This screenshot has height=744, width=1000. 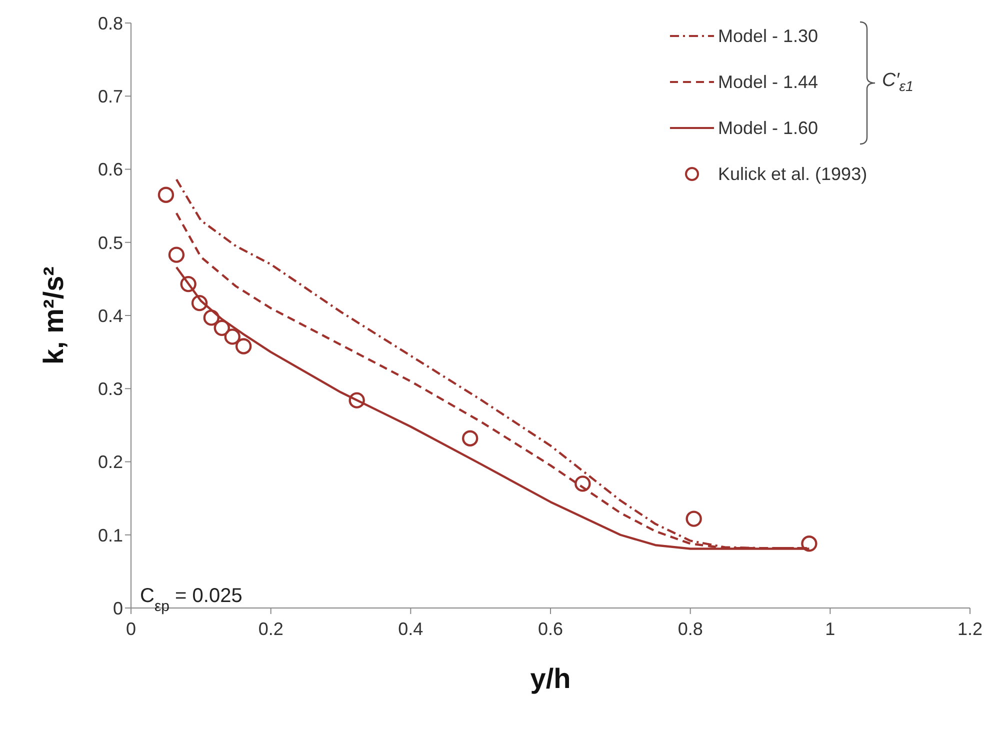 I want to click on x-tick-label: 0.8, so click(x=690, y=628).